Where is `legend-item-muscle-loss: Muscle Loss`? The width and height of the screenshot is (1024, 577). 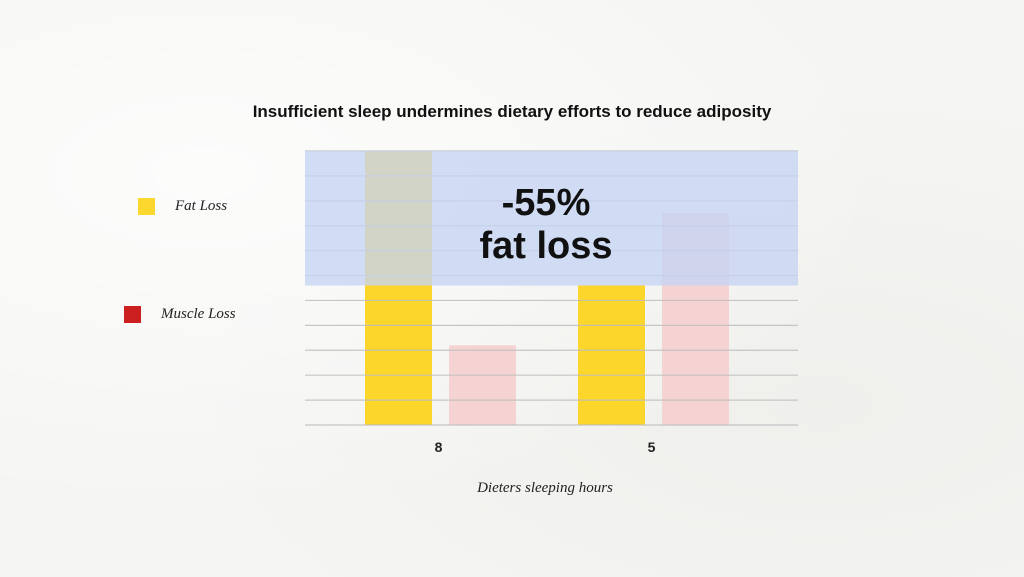
legend-item-muscle-loss: Muscle Loss is located at coordinates (180, 314).